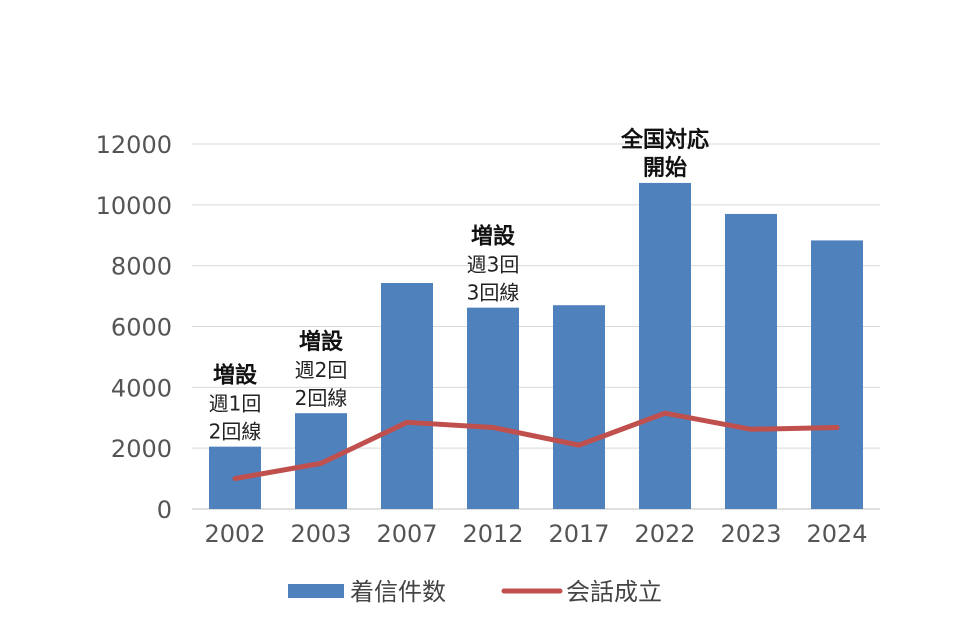 The image size is (960, 640). Describe the element at coordinates (665, 168) in the screenshot. I see `annotation-line: 開始` at that location.